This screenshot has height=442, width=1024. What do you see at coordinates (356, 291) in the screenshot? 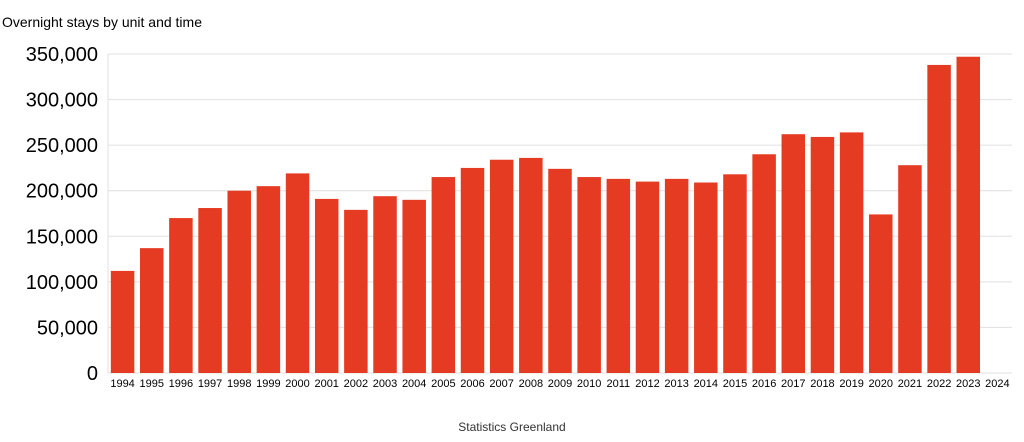
I see `bar-2002` at bounding box center [356, 291].